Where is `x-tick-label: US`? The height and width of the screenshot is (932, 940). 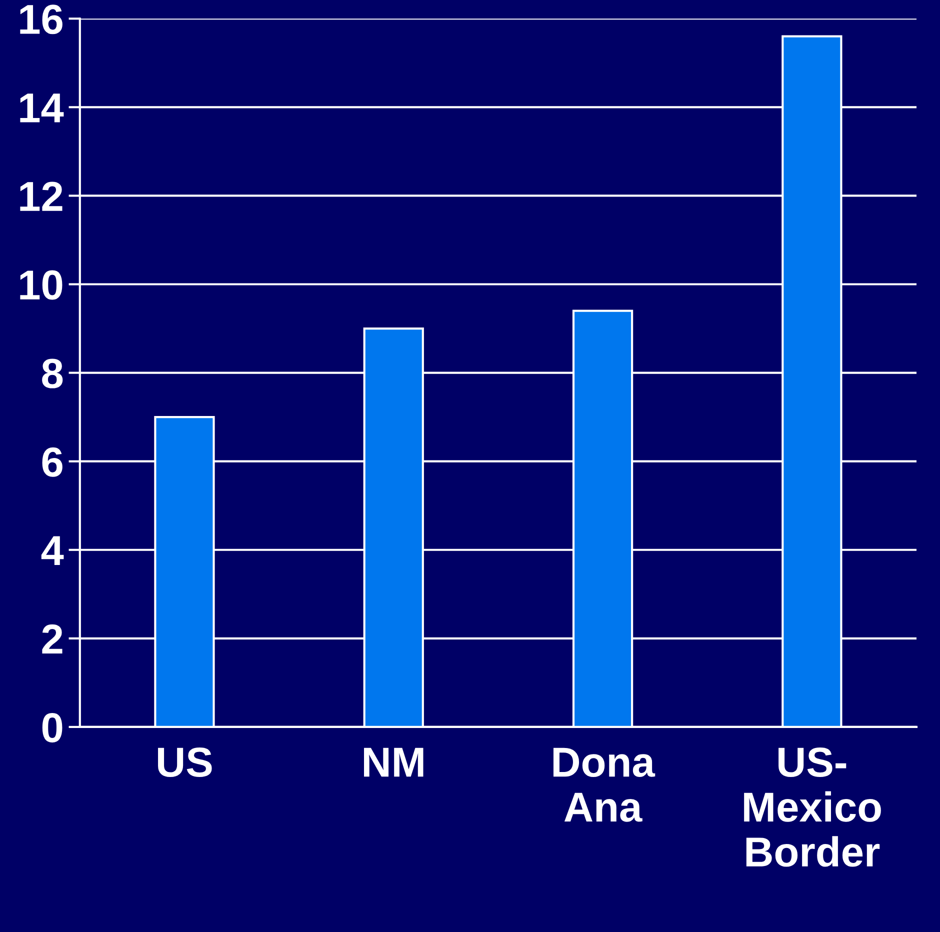
x-tick-label: US is located at coordinates (185, 763).